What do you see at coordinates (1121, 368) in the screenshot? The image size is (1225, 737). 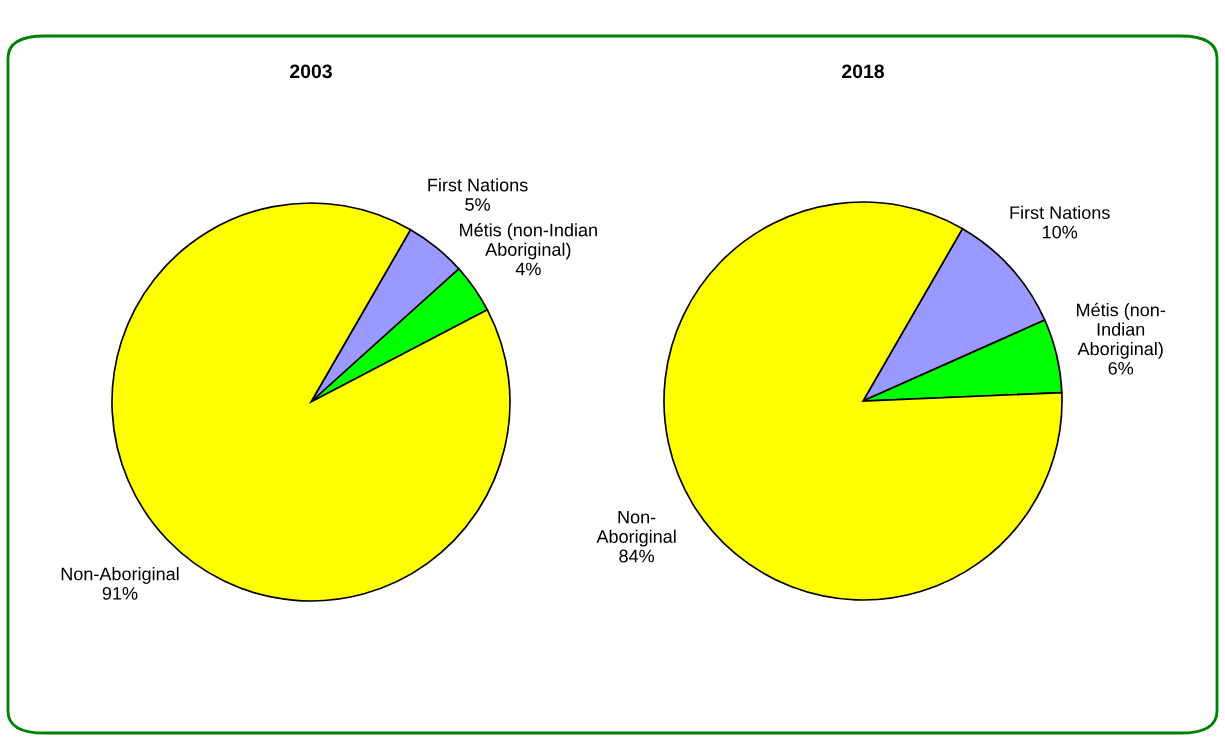 I see `data-label: 6%` at bounding box center [1121, 368].